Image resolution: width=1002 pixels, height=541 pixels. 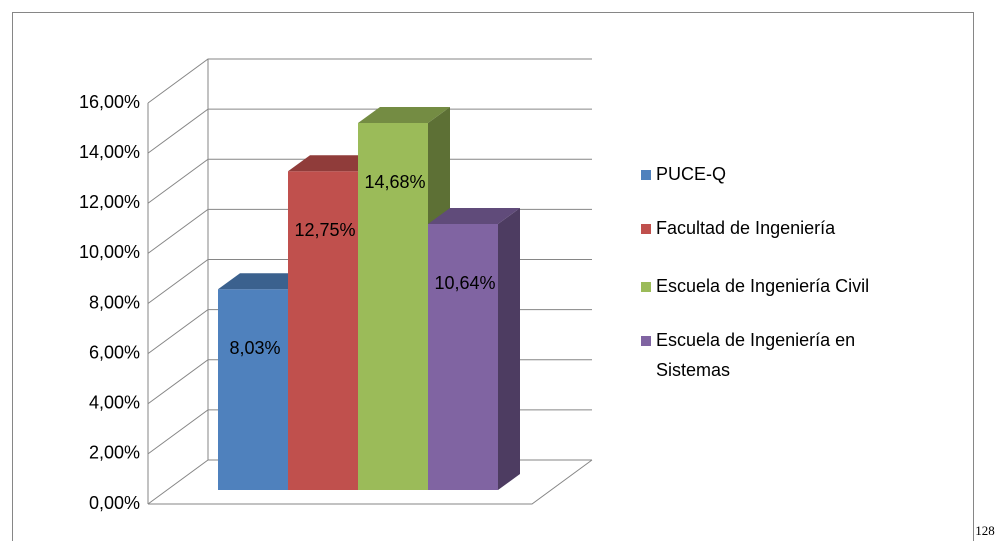 I want to click on y-tick-label: 0,00%, so click(x=114, y=503).